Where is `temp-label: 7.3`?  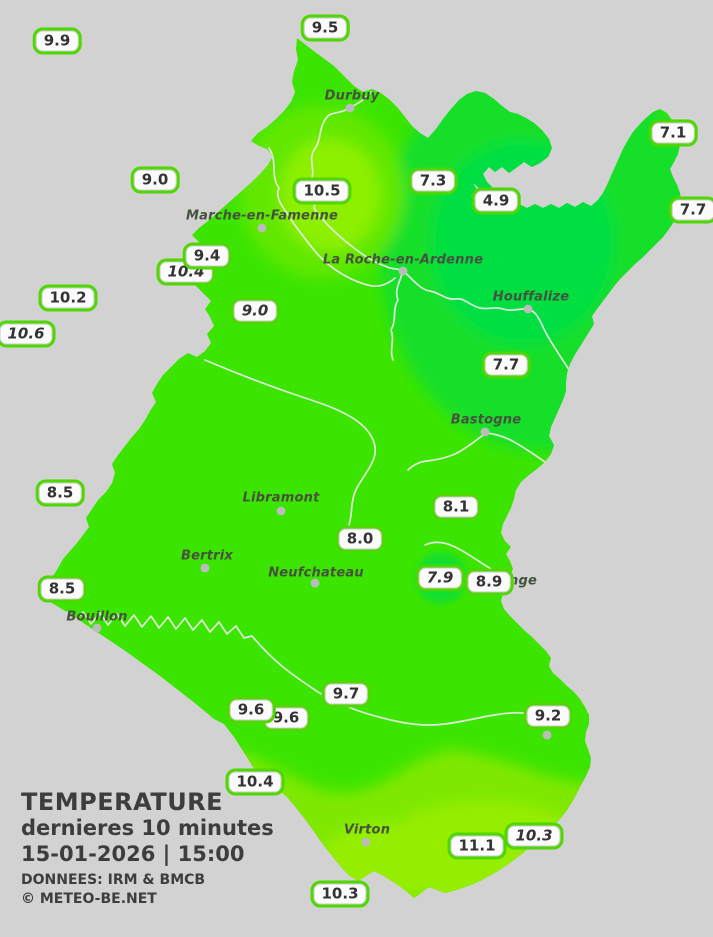
temp-label: 7.3 is located at coordinates (433, 181).